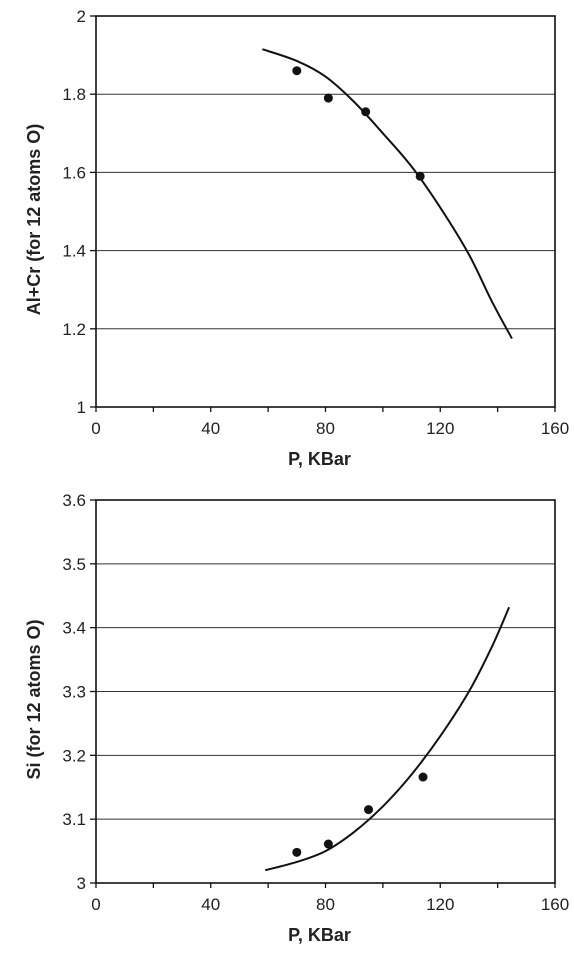 The height and width of the screenshot is (954, 574). Describe the element at coordinates (34, 699) in the screenshot. I see `y-axis-title: Si (for 12 atoms O)` at that location.